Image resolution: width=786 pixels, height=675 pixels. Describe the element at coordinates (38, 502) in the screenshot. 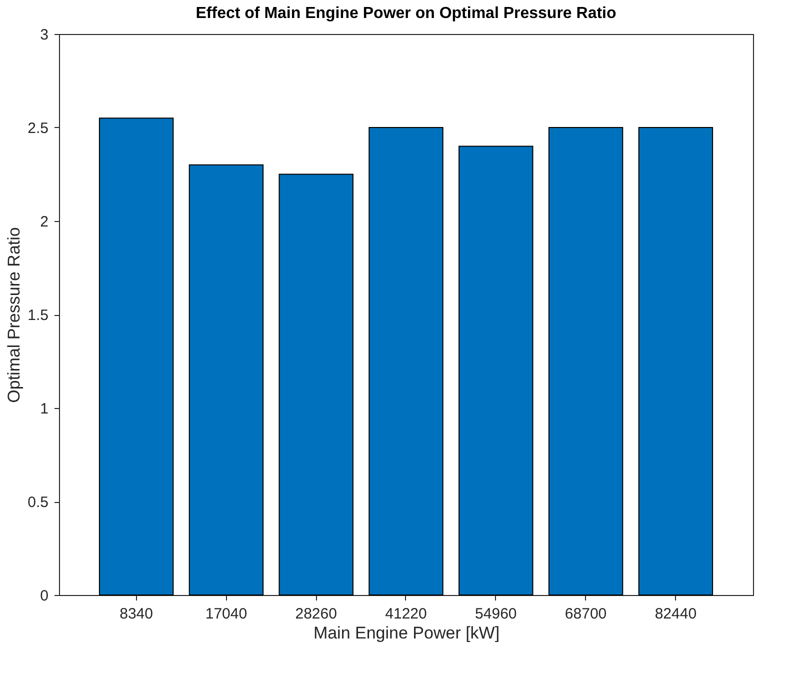

I see `y-tick-label: 0.5` at that location.